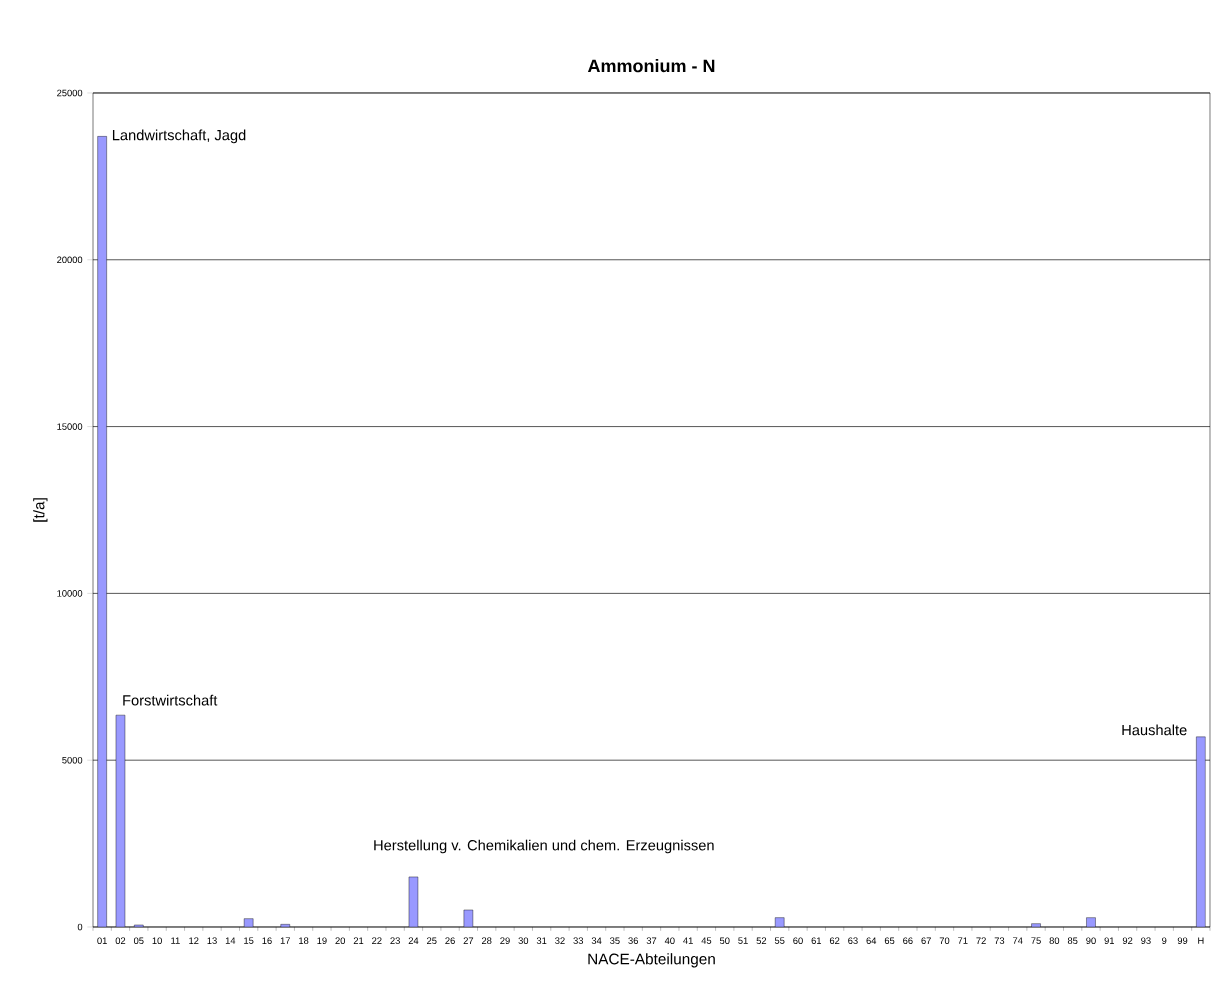  I want to click on x-tick-label: 34, so click(596, 940).